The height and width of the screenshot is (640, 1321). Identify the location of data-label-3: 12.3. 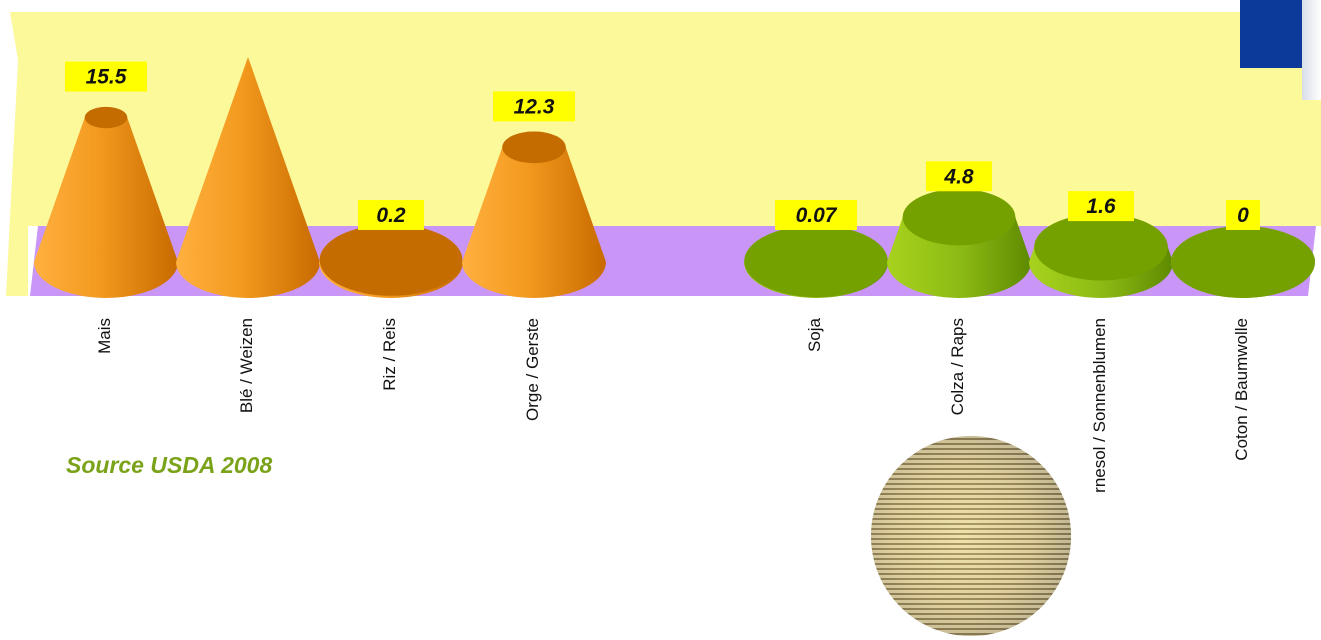
(534, 106).